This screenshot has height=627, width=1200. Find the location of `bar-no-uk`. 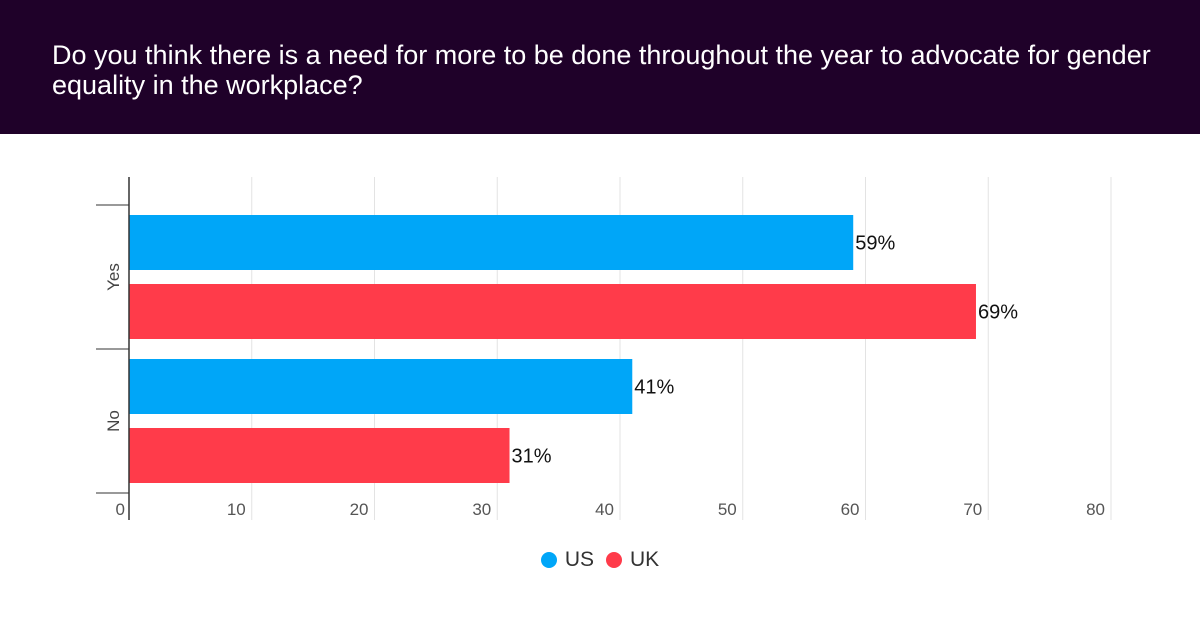

bar-no-uk is located at coordinates (319, 455).